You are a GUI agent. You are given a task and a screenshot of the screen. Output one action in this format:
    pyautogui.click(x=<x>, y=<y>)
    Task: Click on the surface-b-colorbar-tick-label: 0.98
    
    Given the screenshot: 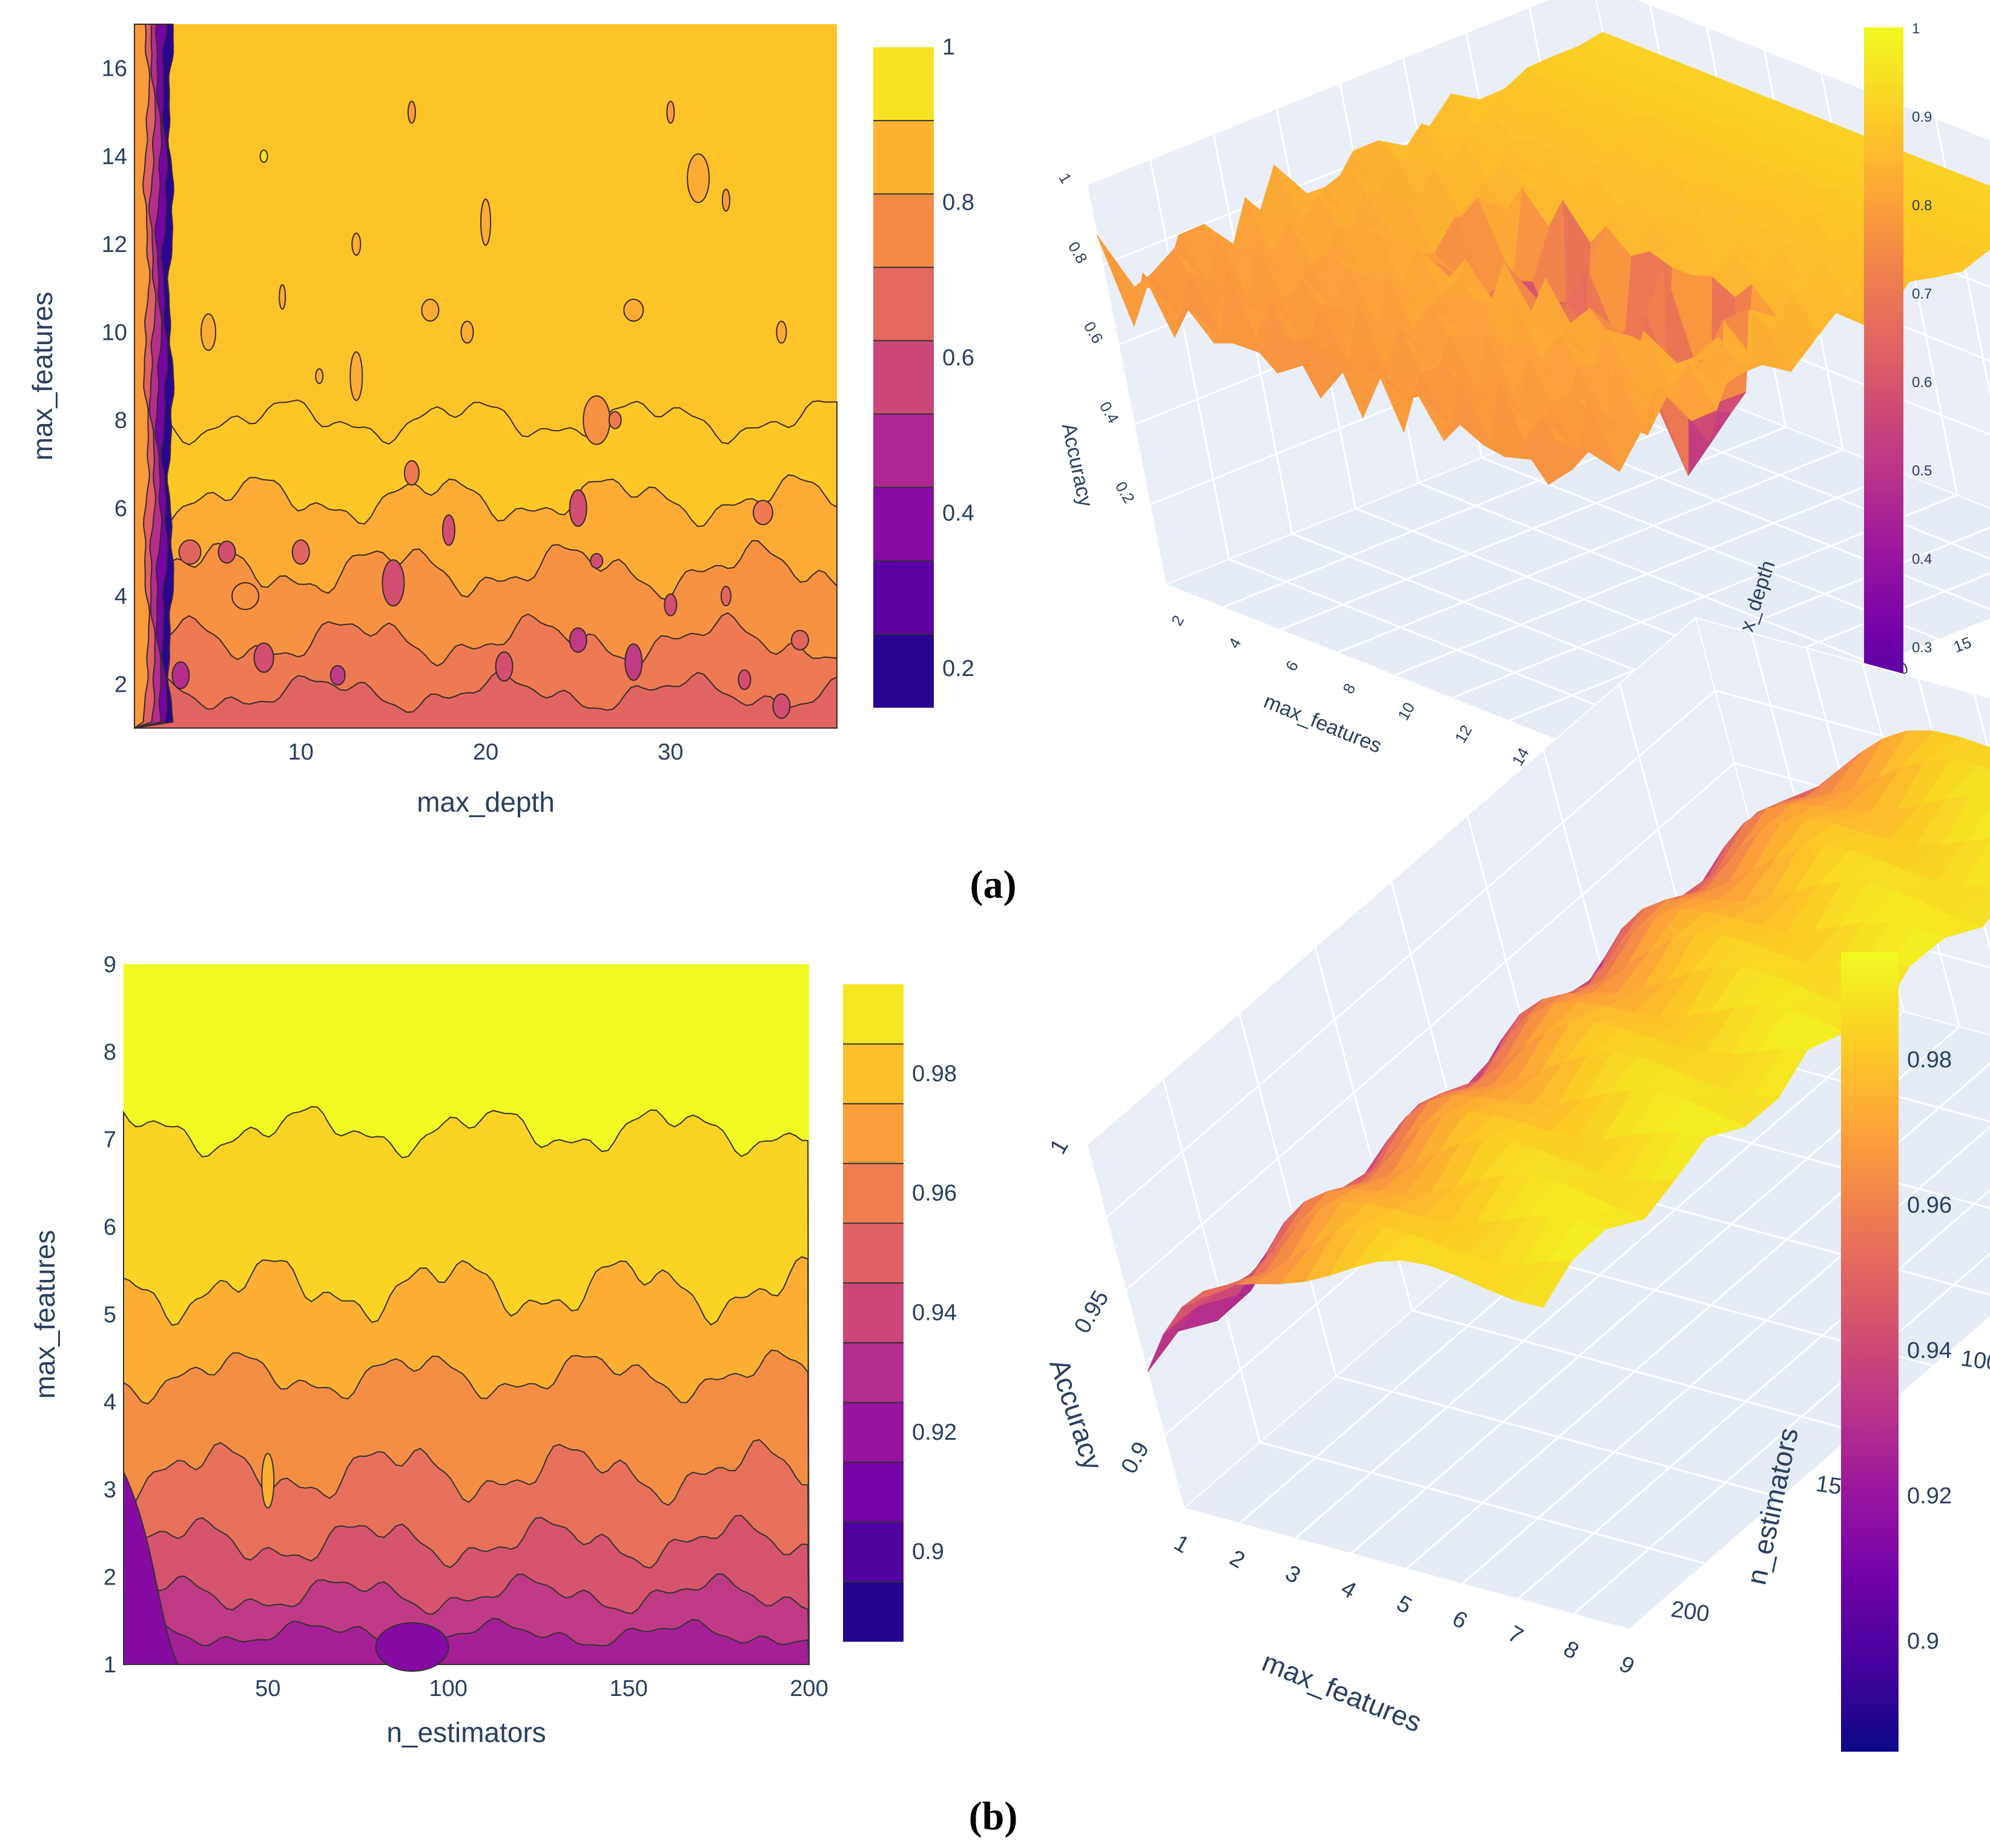 What is the action you would take?
    pyautogui.click(x=1929, y=1060)
    